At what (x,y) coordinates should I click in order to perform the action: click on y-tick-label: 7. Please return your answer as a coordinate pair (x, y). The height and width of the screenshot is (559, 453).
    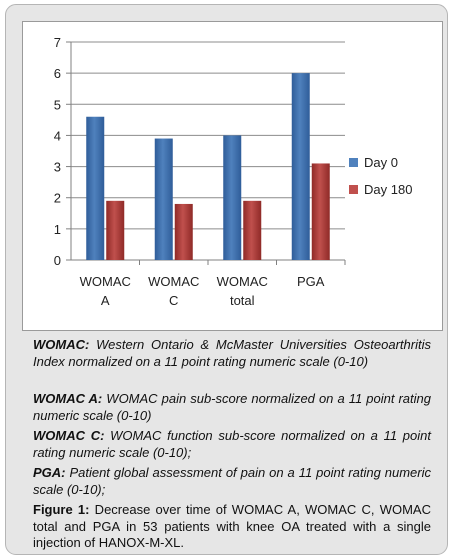
    Looking at the image, I should click on (57, 42).